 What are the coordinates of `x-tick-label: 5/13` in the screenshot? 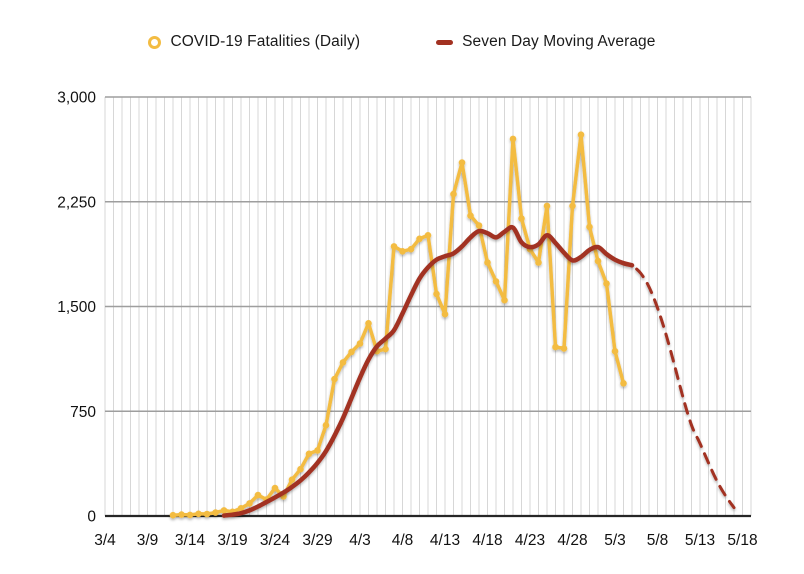 It's located at (700, 540).